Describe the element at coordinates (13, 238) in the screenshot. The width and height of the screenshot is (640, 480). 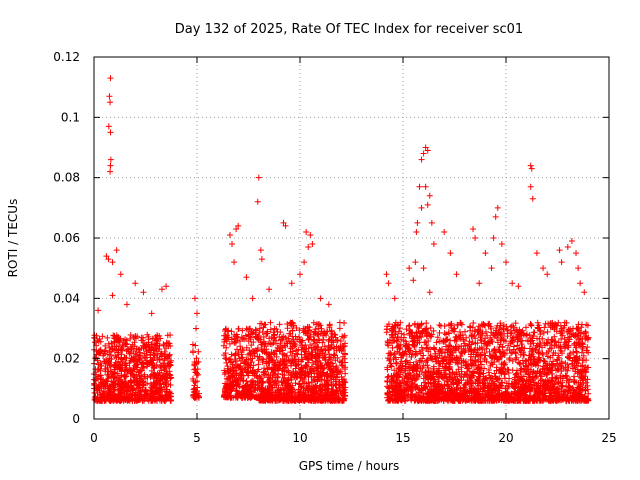
I see `y-axis-label: ROTI / TECUs` at that location.